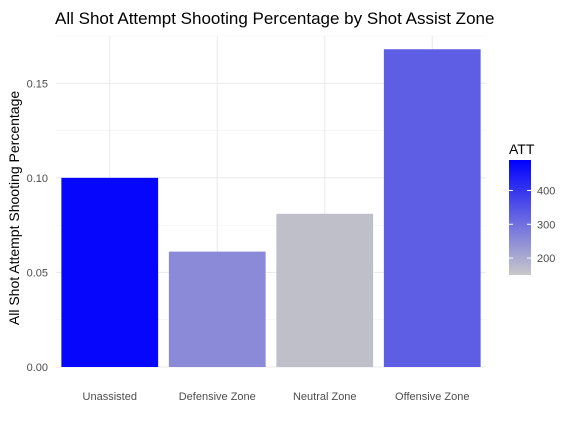 The image size is (575, 427). I want to click on legend-tick-label: 300, so click(546, 225).